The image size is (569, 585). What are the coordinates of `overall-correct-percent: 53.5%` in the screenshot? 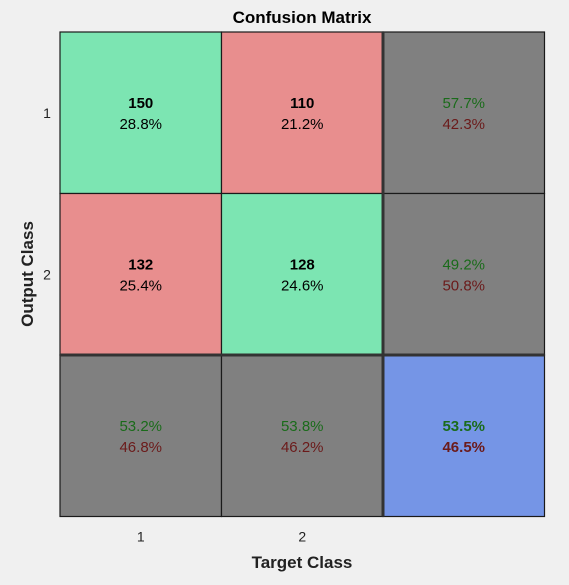 It's located at (463, 426).